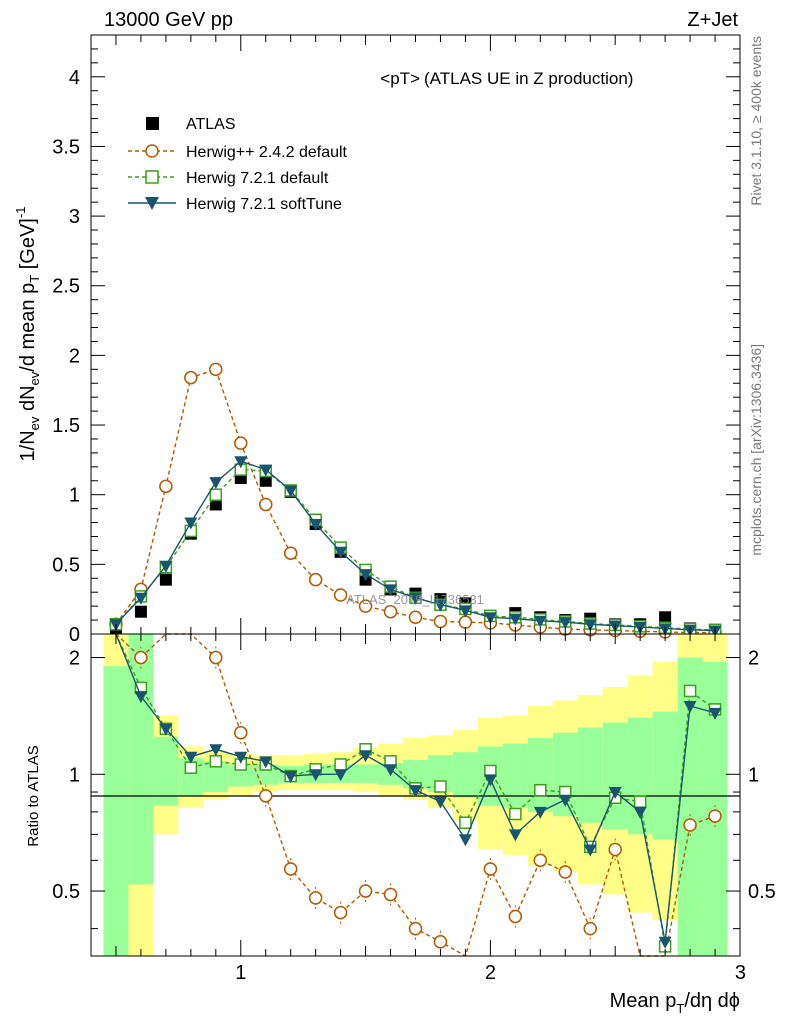 The width and height of the screenshot is (786, 1029). What do you see at coordinates (27, 334) in the screenshot?
I see `y-axis-title-main: 1/Nev dNev/d mean pT [GeV]-1` at bounding box center [27, 334].